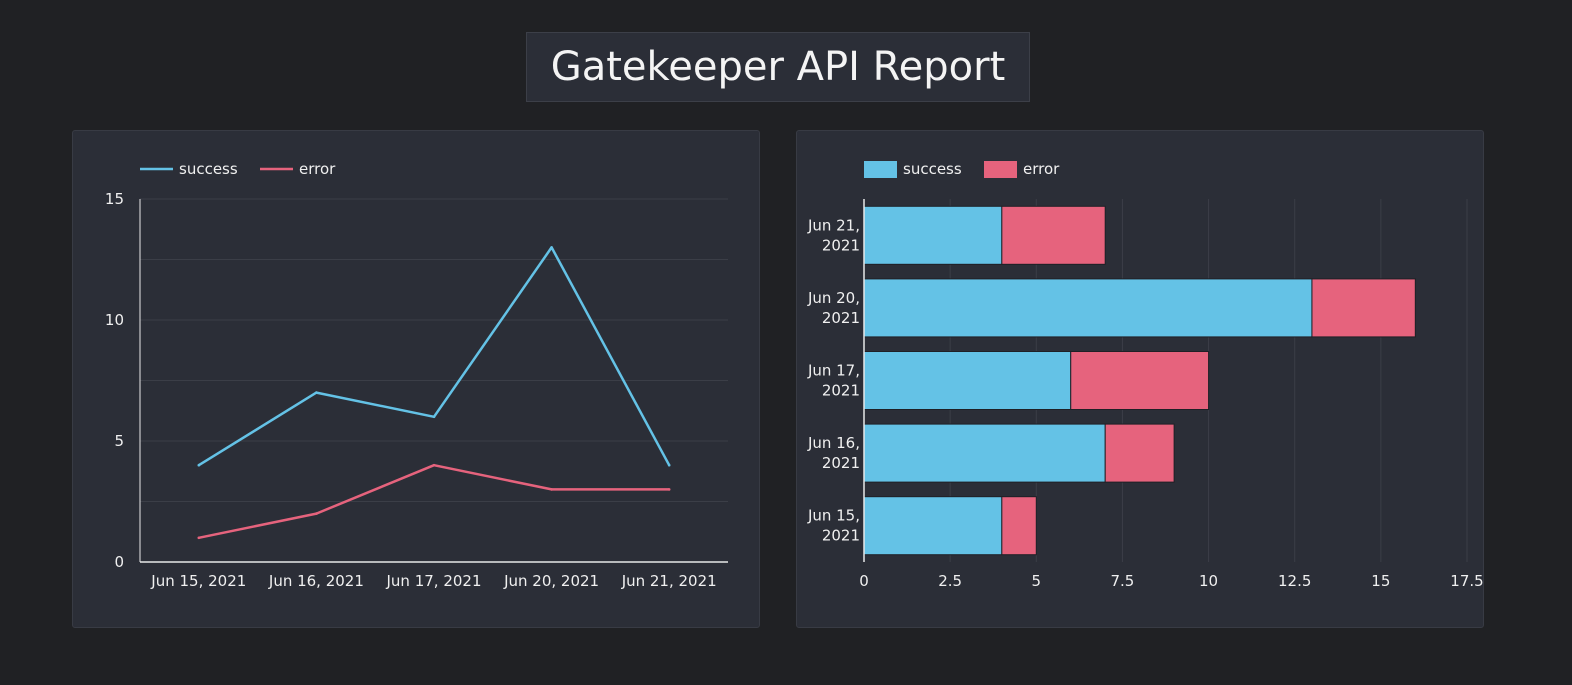 The width and height of the screenshot is (1572, 685). Describe the element at coordinates (833, 371) in the screenshot. I see `y-tick-label-line: Jun 17,` at that location.